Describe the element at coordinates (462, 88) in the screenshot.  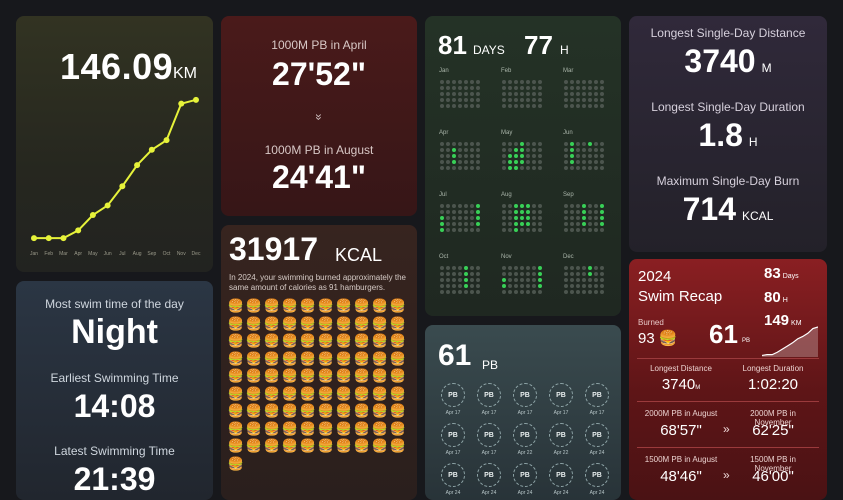
I see `calendar-month: Jan` at that location.